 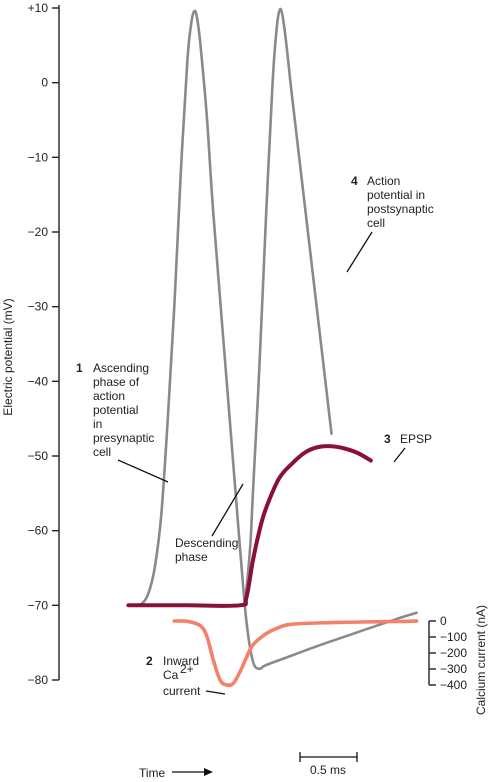 I want to click on annotation-calcium-current: 2 Inward Ca 2+ current, so click(x=186, y=676).